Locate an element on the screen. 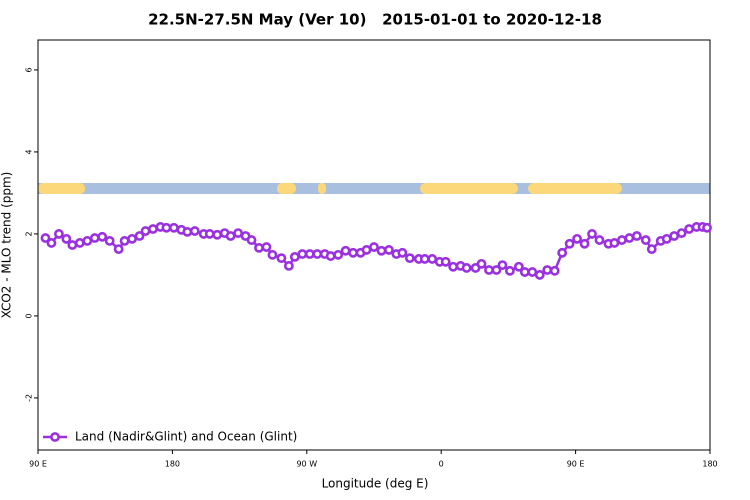 This screenshot has height=500, width=750. y-tick-label: 6 is located at coordinates (29, 69).